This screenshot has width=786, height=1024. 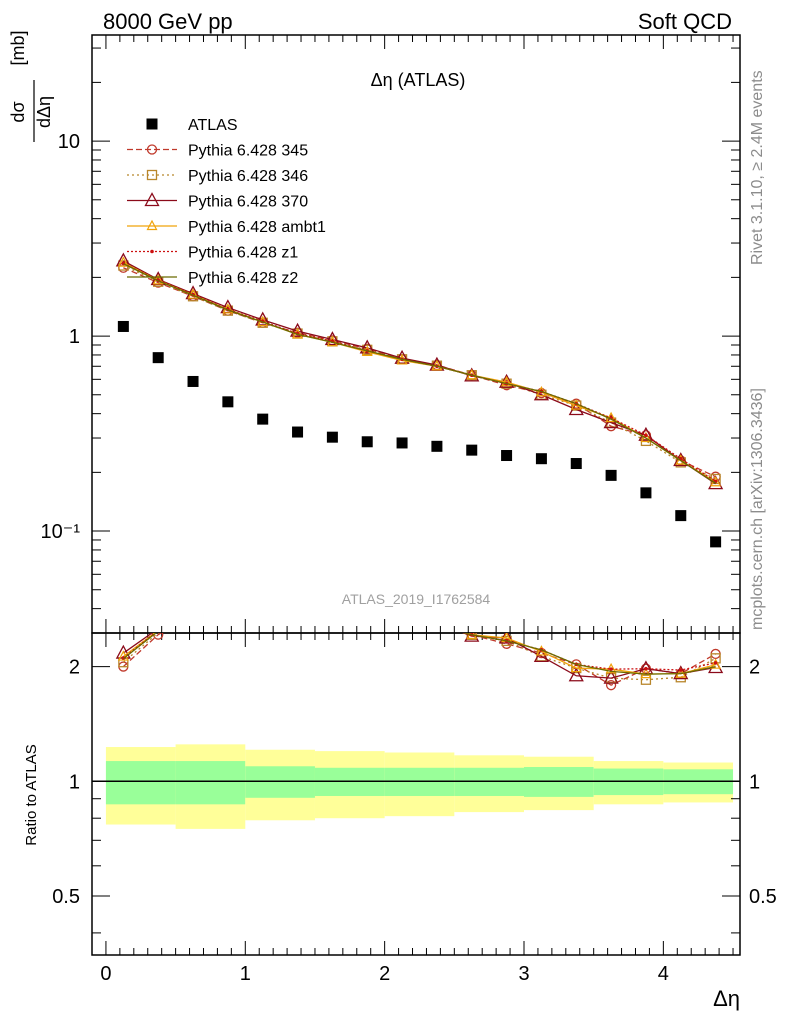 I want to click on ratio-y-tick-label-right: 0.5, so click(x=763, y=897).